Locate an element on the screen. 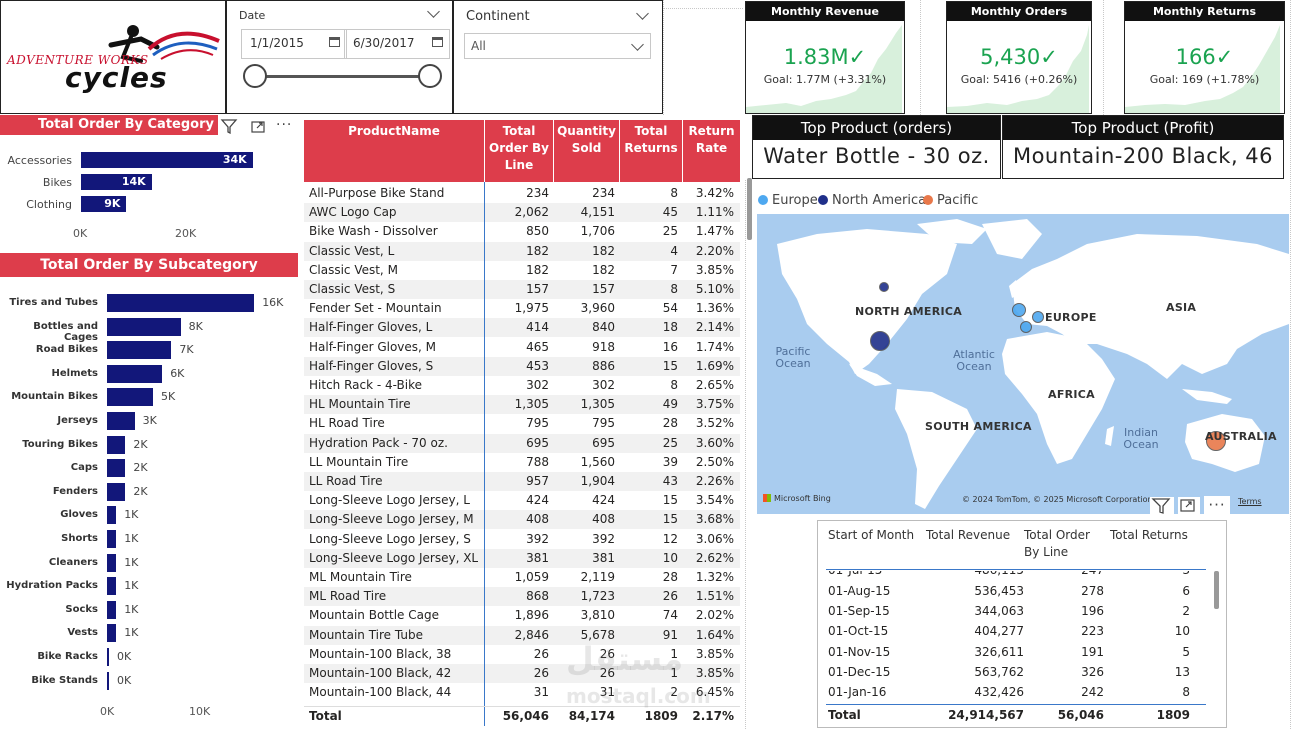 The width and height of the screenshot is (1296, 729). cell-return-rate: 1.64% is located at coordinates (714, 634).